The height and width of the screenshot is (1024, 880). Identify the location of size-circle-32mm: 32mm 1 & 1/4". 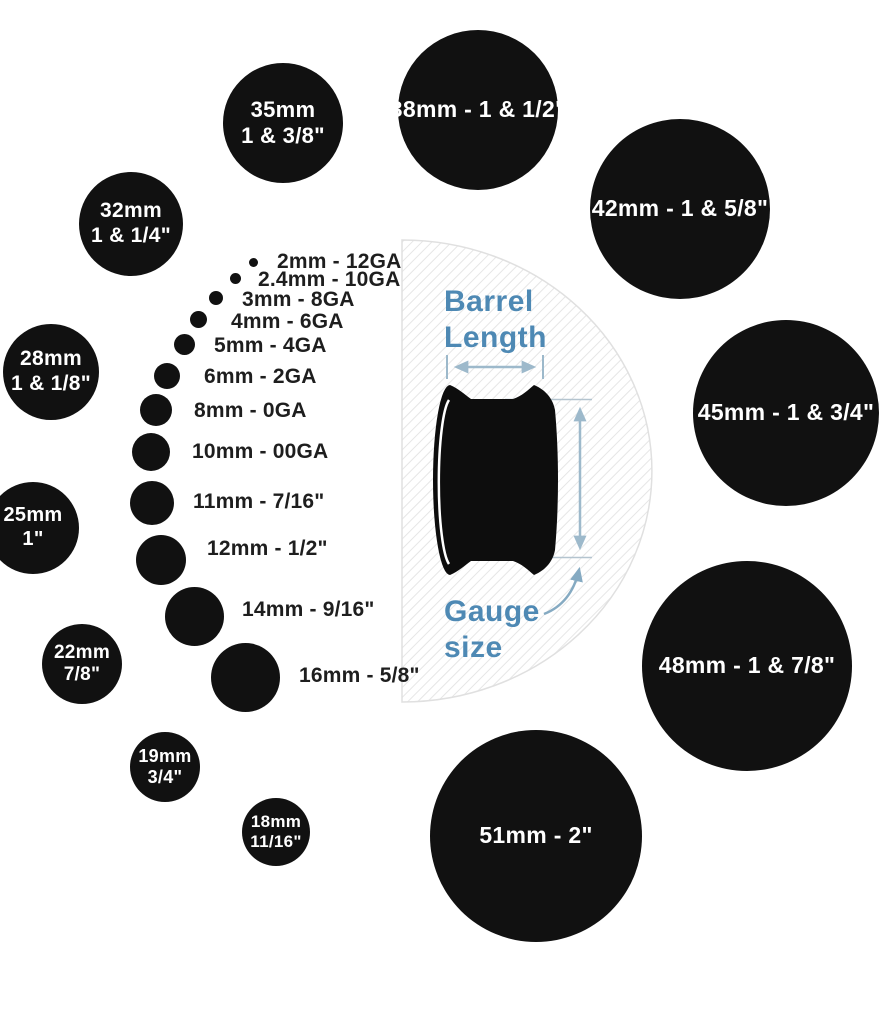
(131, 224).